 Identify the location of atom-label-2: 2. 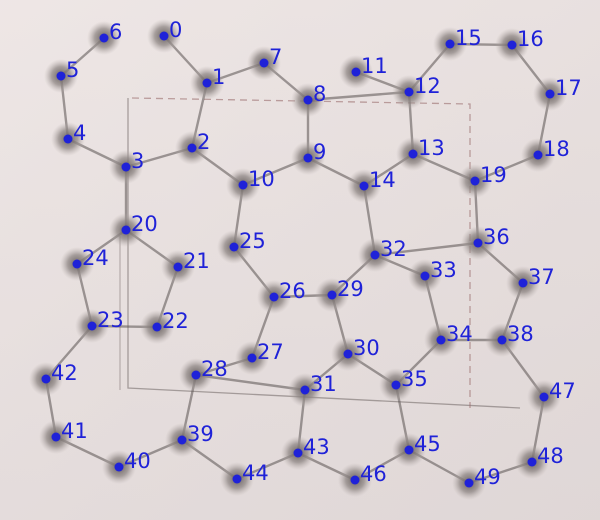
(203, 142).